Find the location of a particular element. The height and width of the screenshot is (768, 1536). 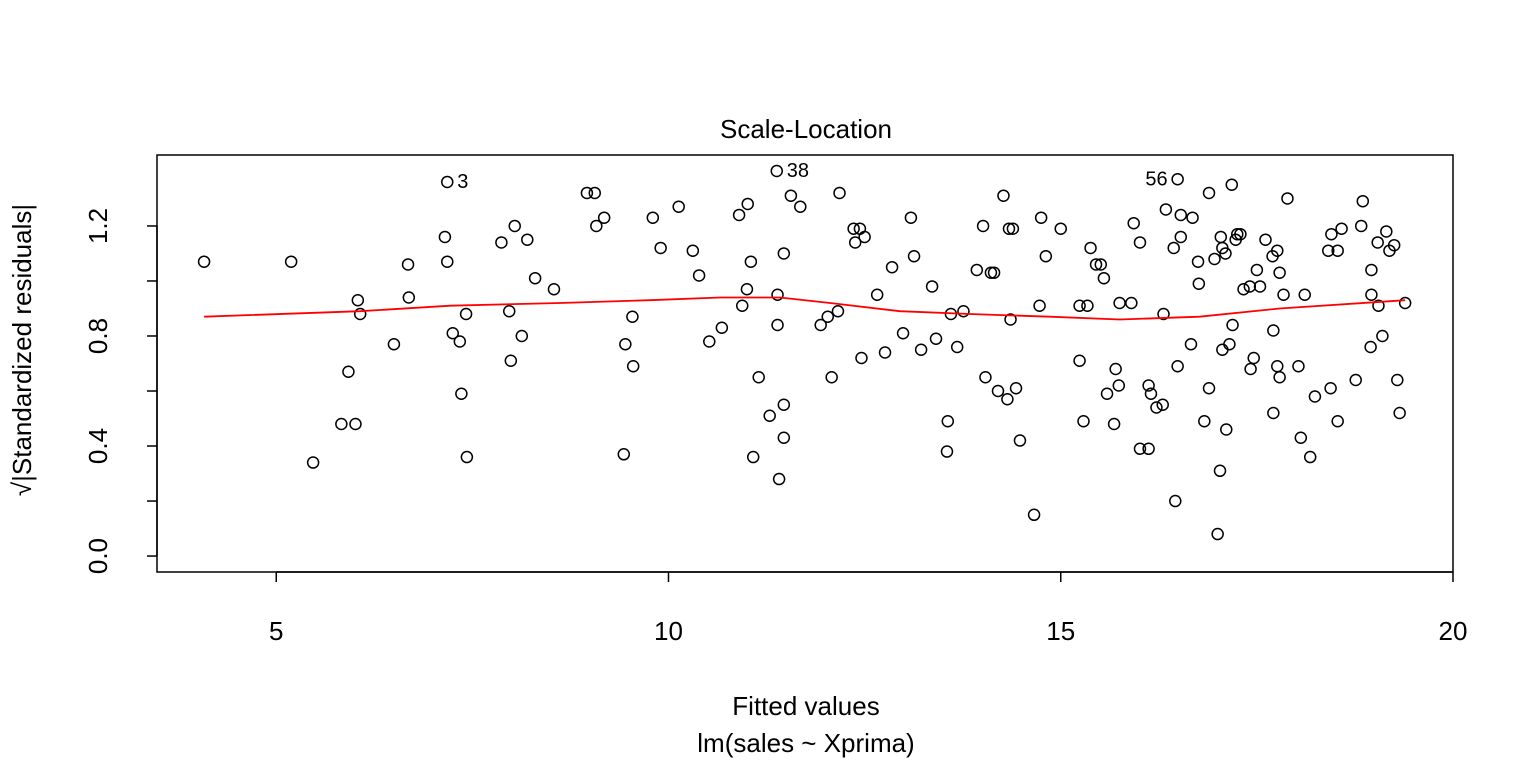

x-tick-label: 20 is located at coordinates (1453, 631).